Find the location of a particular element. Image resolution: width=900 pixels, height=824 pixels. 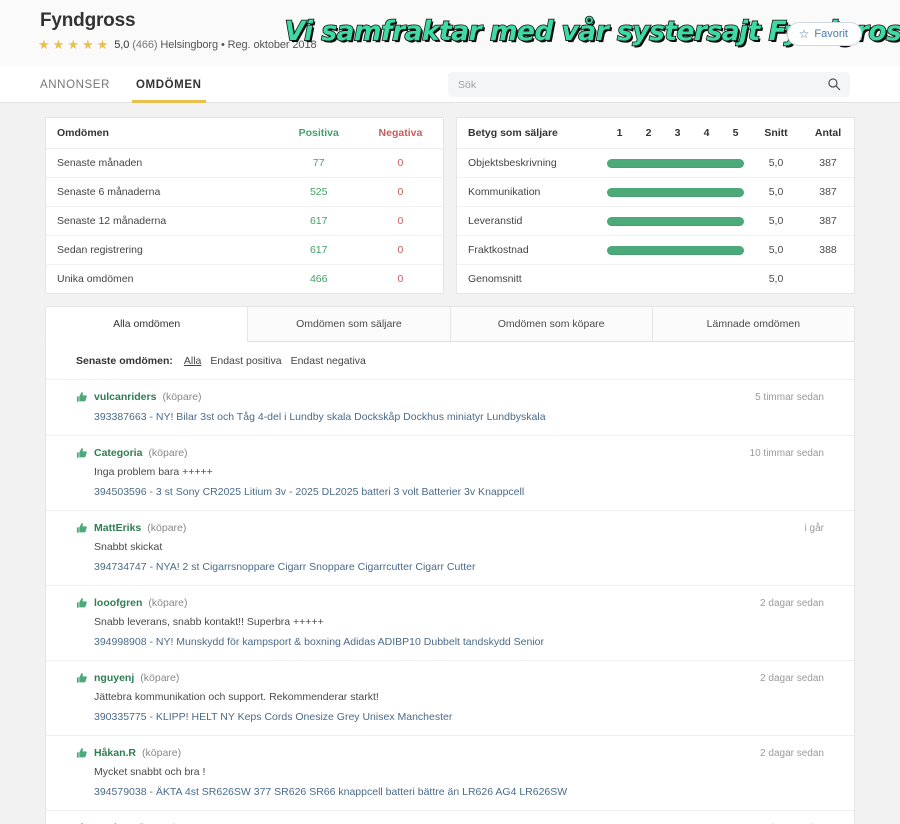

review-comment: Inga problem bara +++++ is located at coordinates (153, 472).